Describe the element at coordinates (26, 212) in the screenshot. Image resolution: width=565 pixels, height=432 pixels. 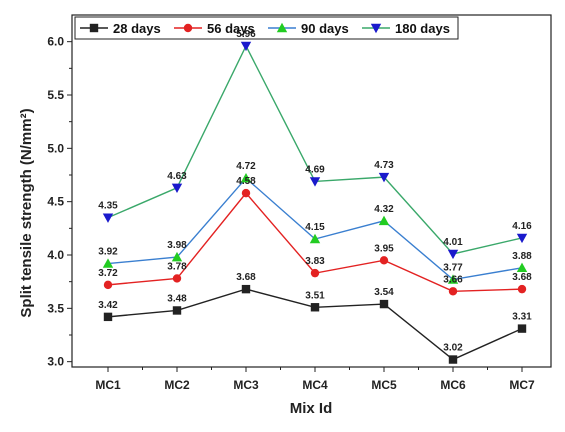
I see `y-axis-title: Split tensile strength (N/mm²)` at that location.